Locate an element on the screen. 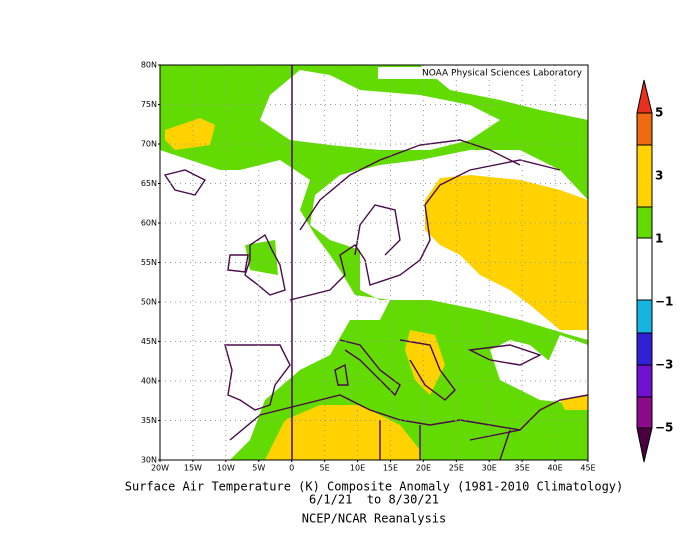  lon-label: 25E is located at coordinates (456, 468).